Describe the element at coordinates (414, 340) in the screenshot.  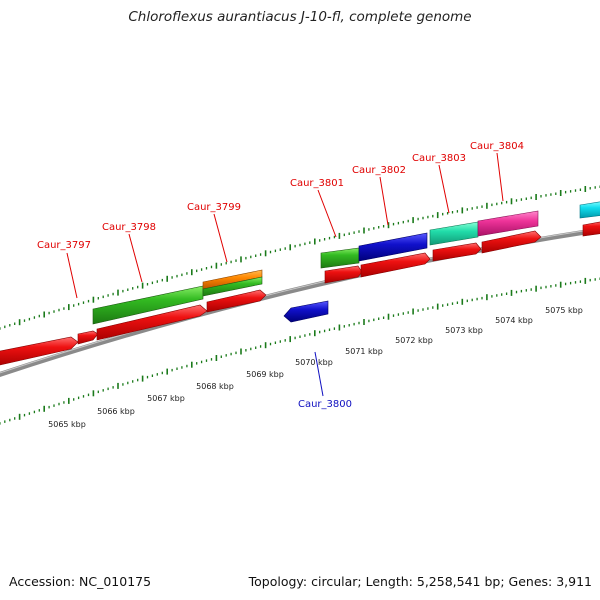
I see `scale-label: 5072 kbp` at that location.